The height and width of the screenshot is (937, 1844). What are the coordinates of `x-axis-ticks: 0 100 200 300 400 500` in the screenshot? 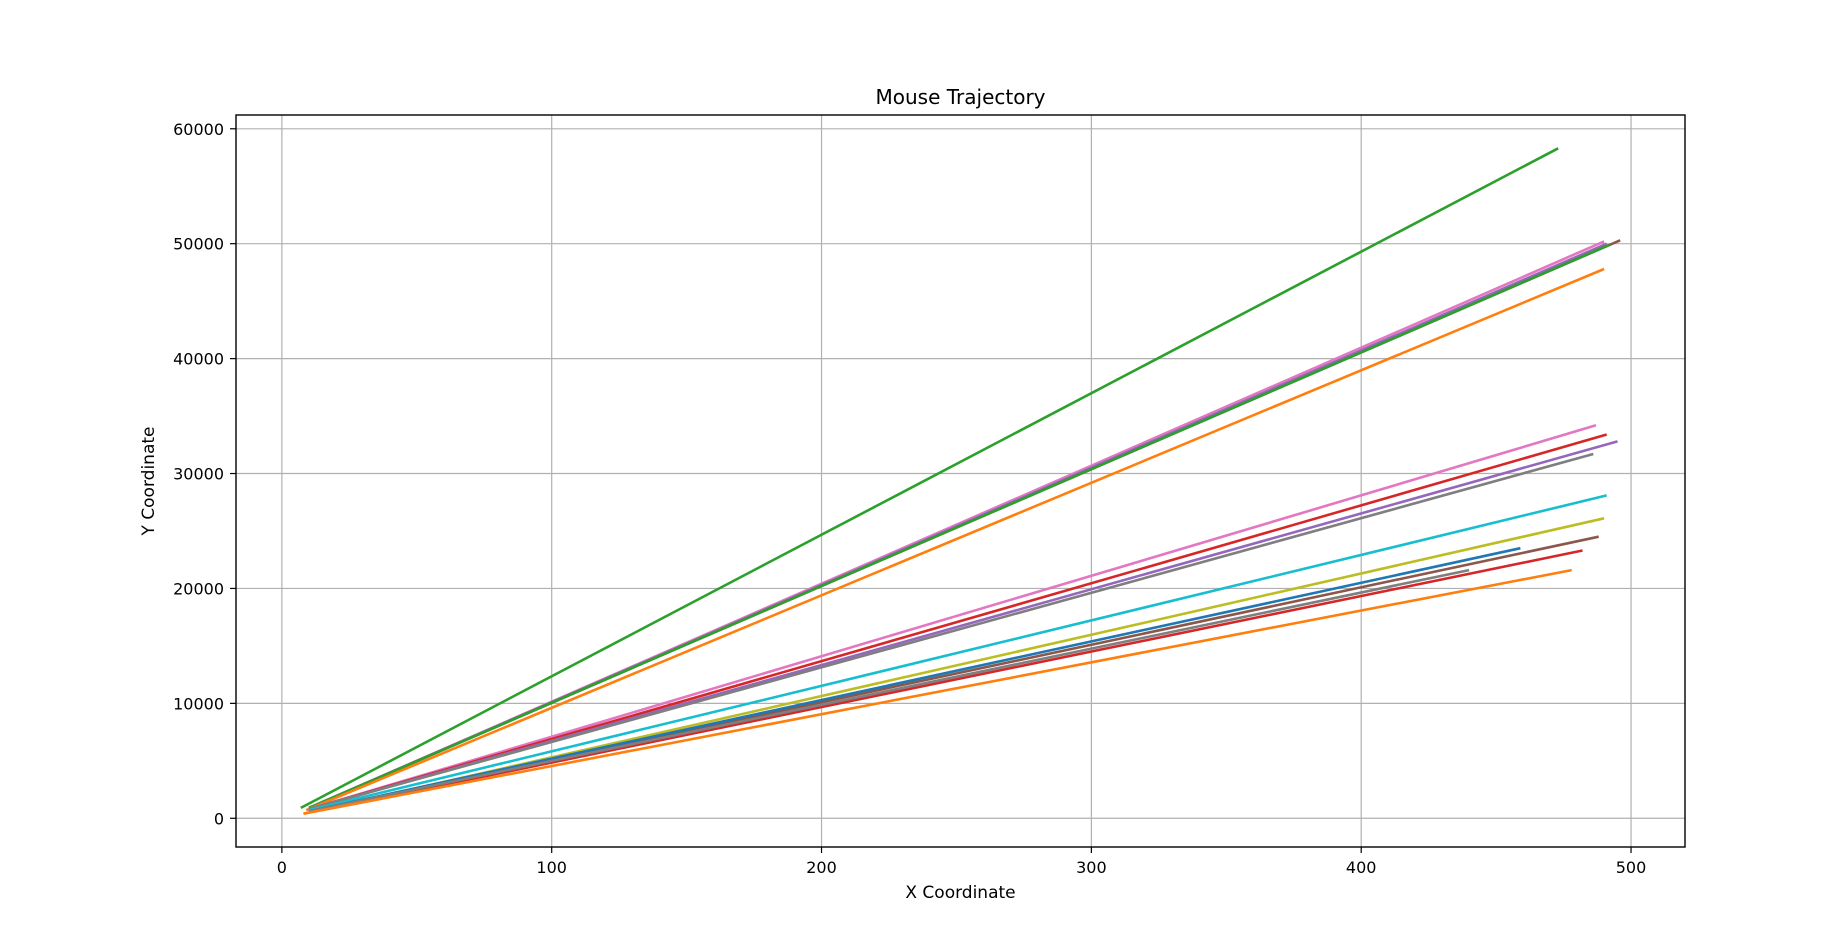 It's located at (962, 862).